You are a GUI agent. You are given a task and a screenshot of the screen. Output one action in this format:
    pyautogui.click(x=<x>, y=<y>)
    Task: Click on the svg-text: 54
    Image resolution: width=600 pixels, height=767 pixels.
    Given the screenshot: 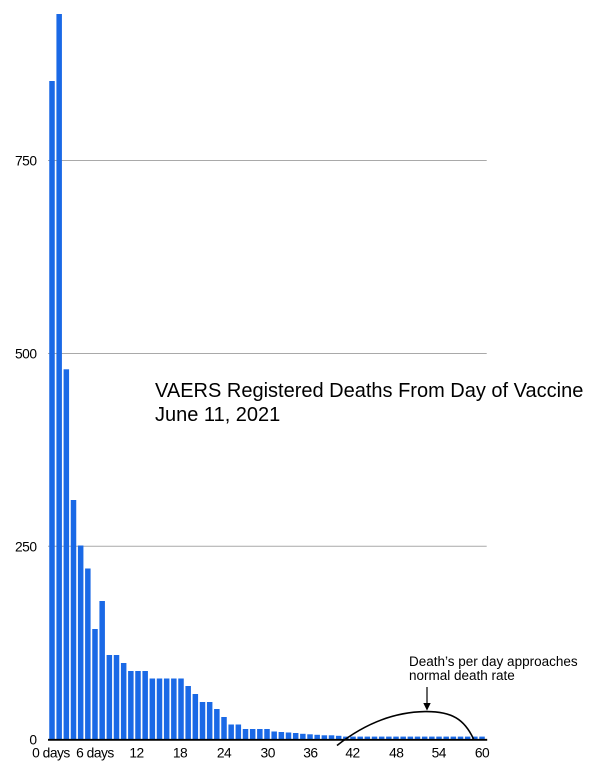 What is the action you would take?
    pyautogui.click(x=439, y=753)
    